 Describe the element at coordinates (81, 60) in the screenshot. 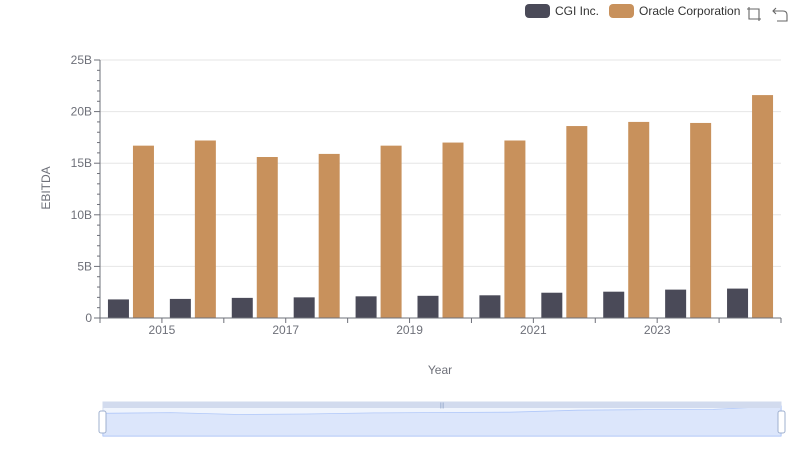

I see `y-tick-label: 25B` at that location.